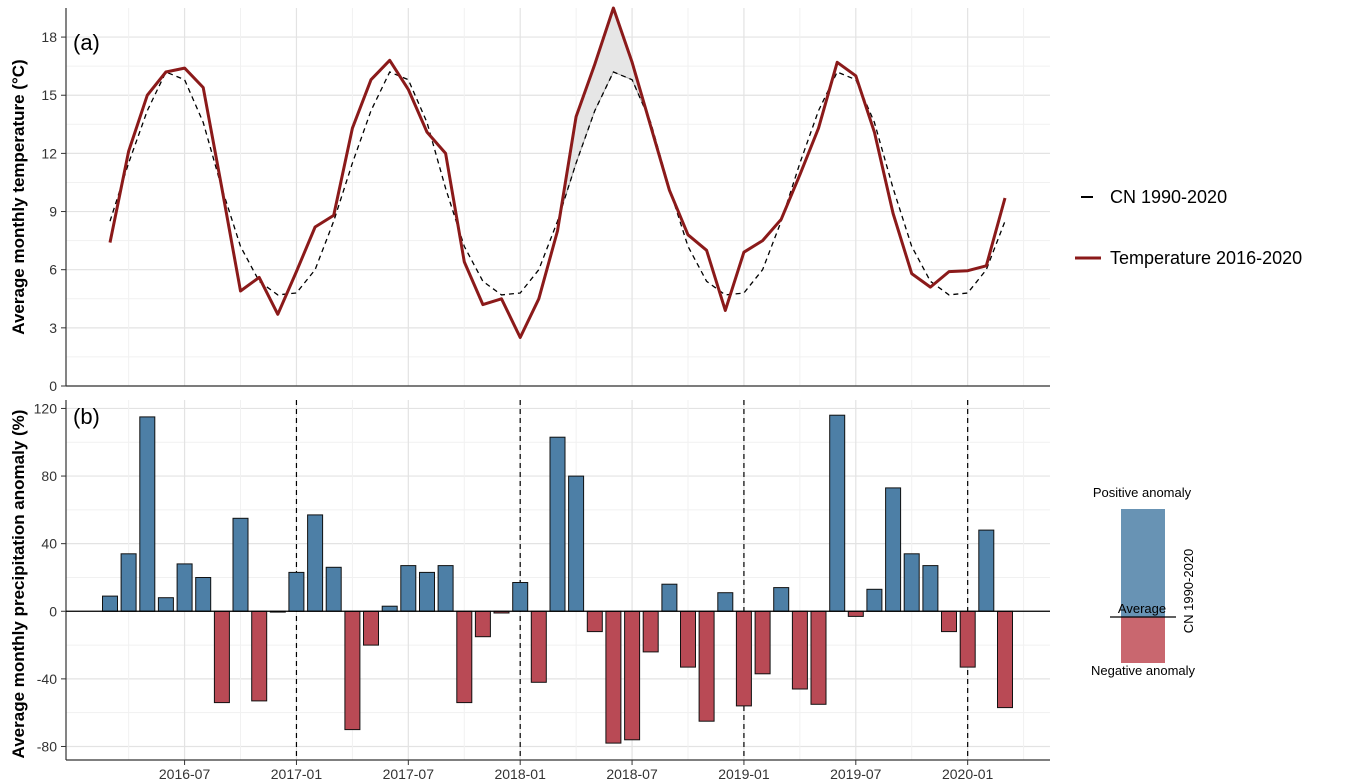  Describe the element at coordinates (53, 386) in the screenshot. I see `temperature-y-tick-label: 0` at that location.